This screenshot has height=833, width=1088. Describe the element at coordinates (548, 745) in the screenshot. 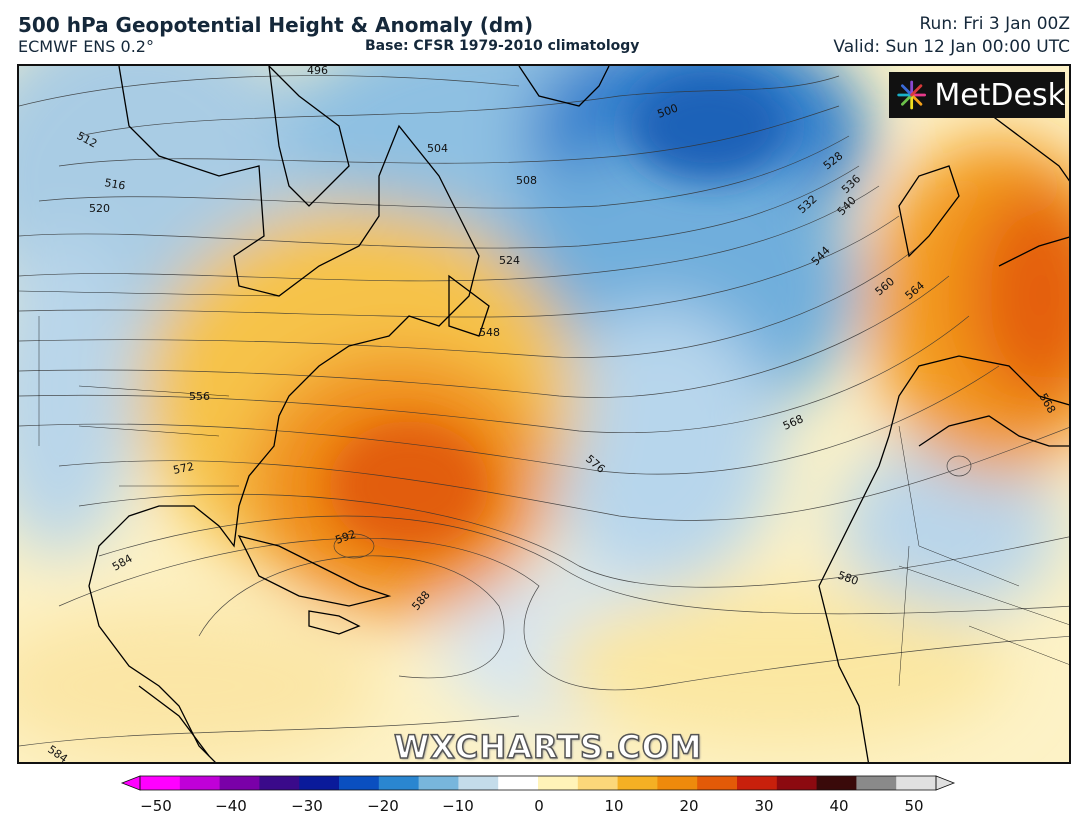

I see `wxcharts-watermark: WXCHARTS.COM` at that location.